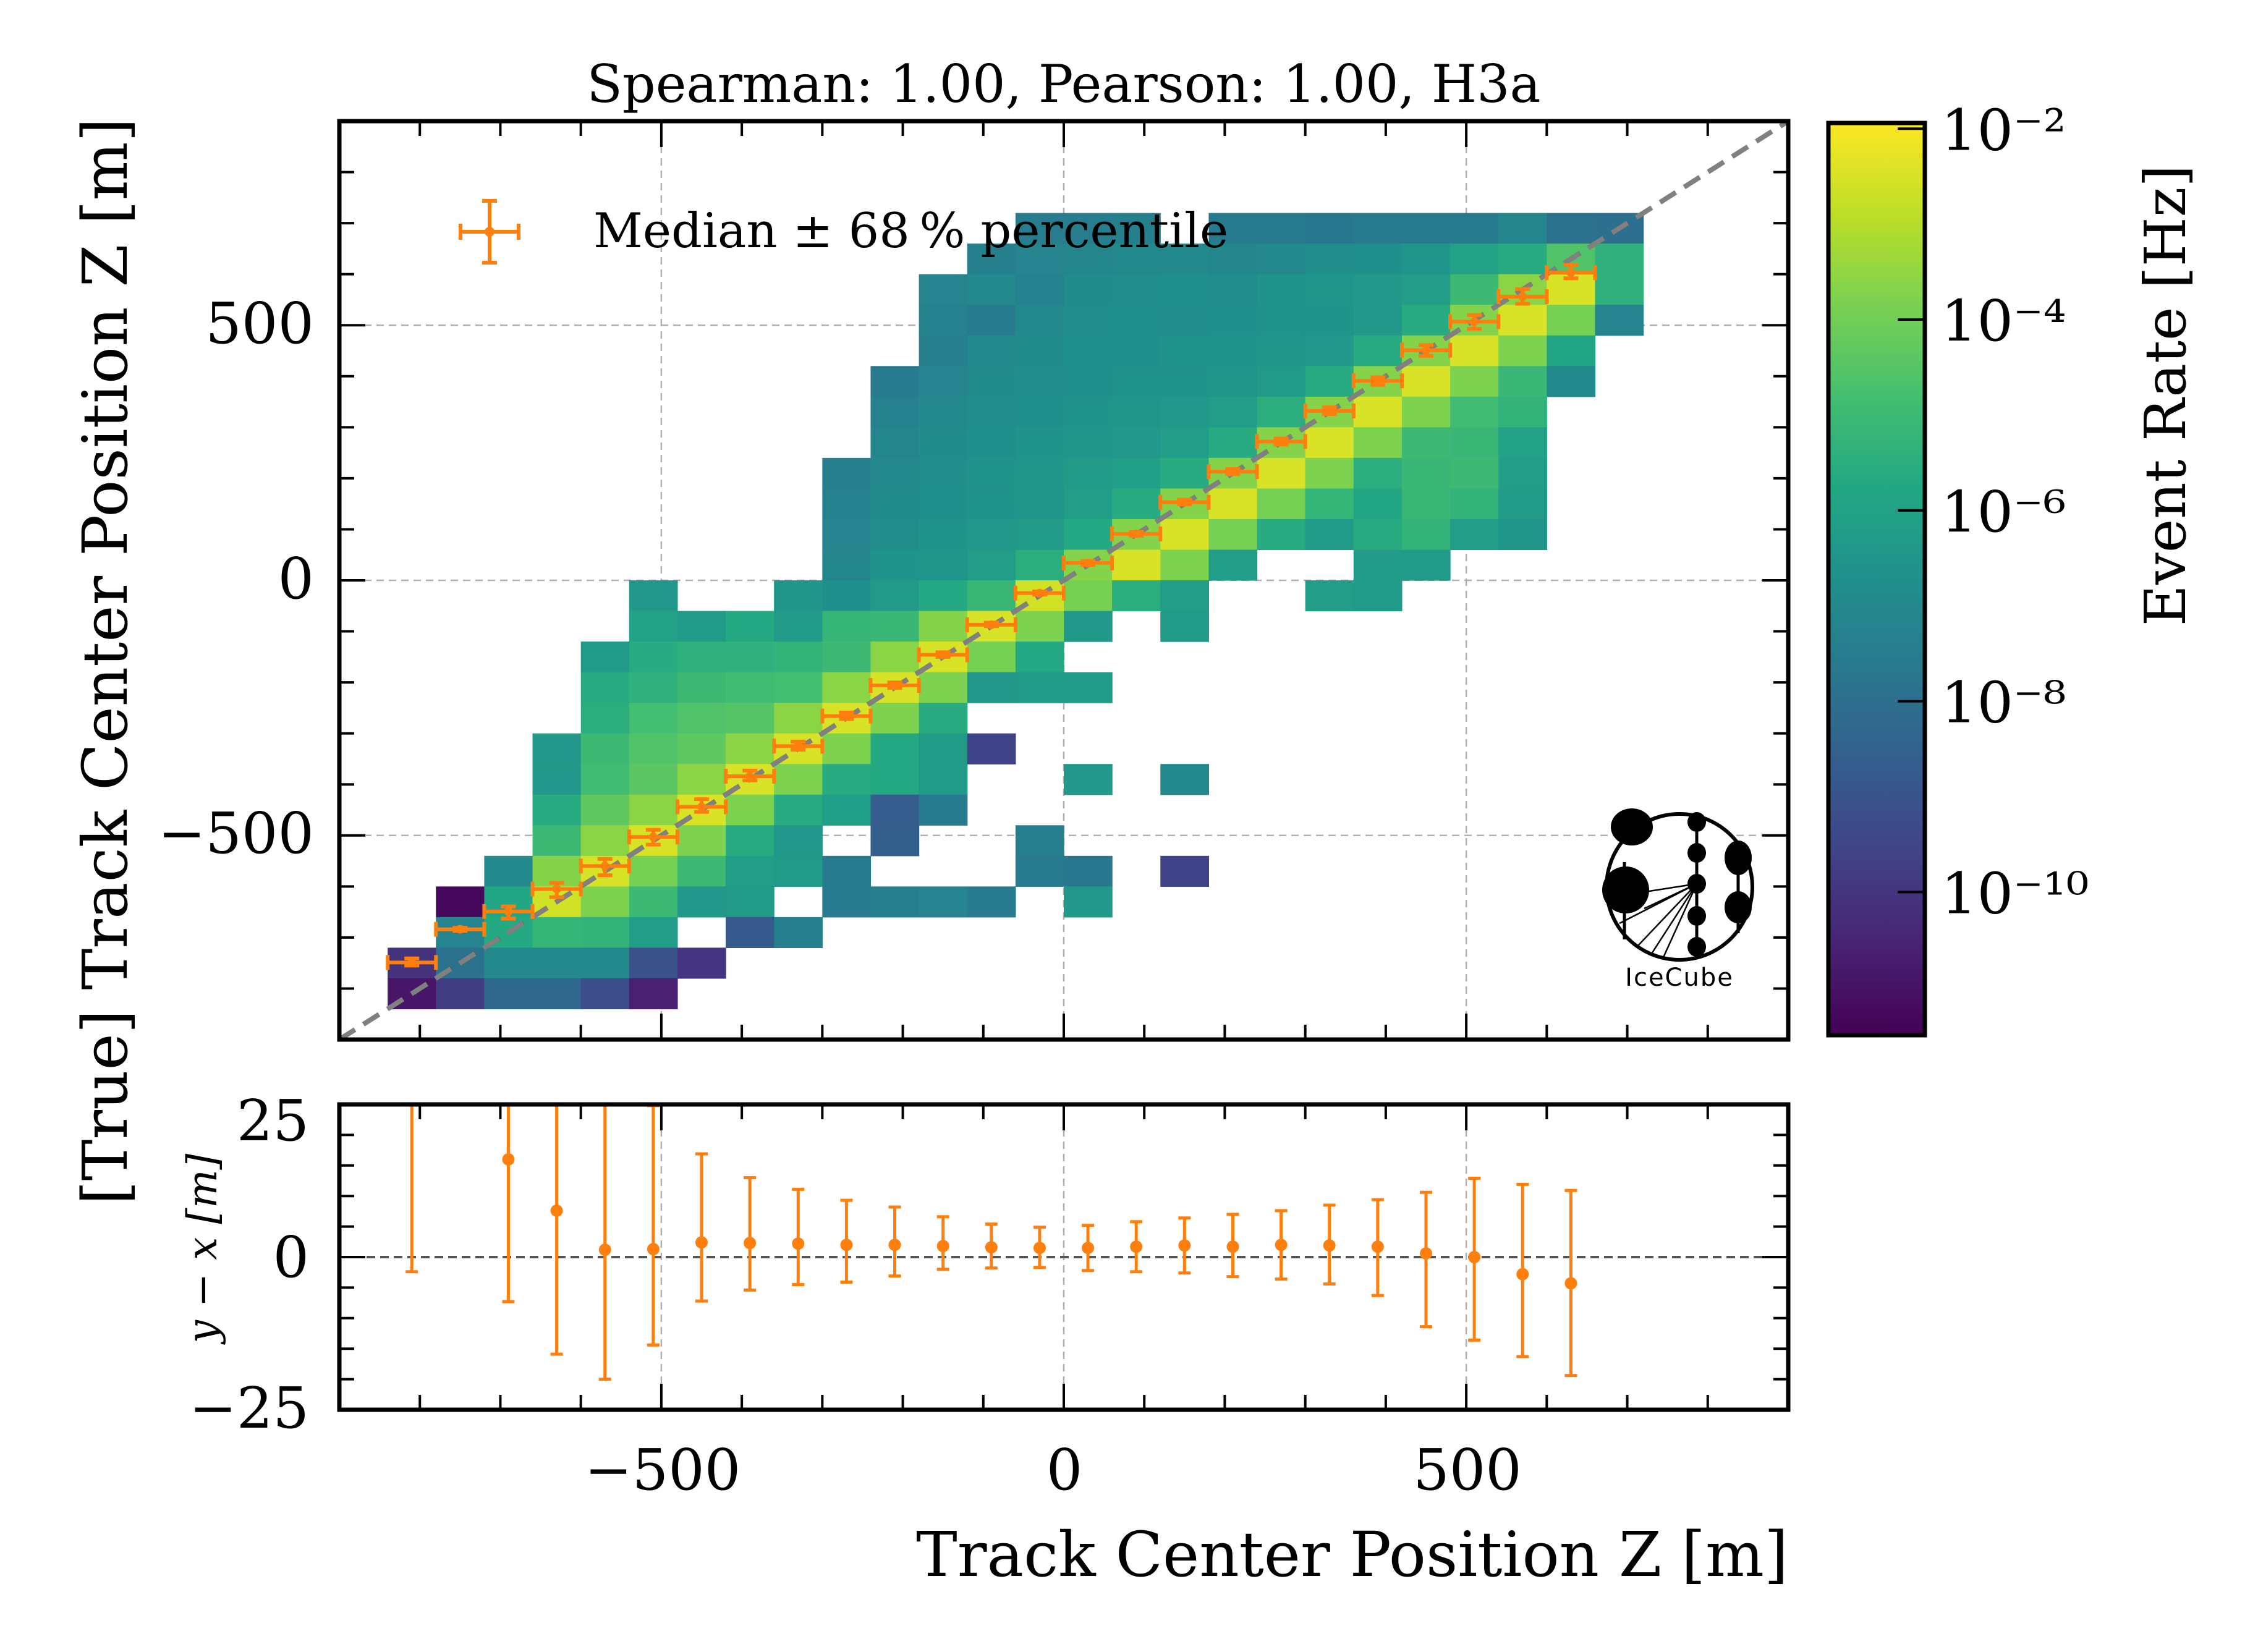 The width and height of the screenshot is (2258, 1652). Describe the element at coordinates (991, 1242) in the screenshot. I see `residual-points` at that location.